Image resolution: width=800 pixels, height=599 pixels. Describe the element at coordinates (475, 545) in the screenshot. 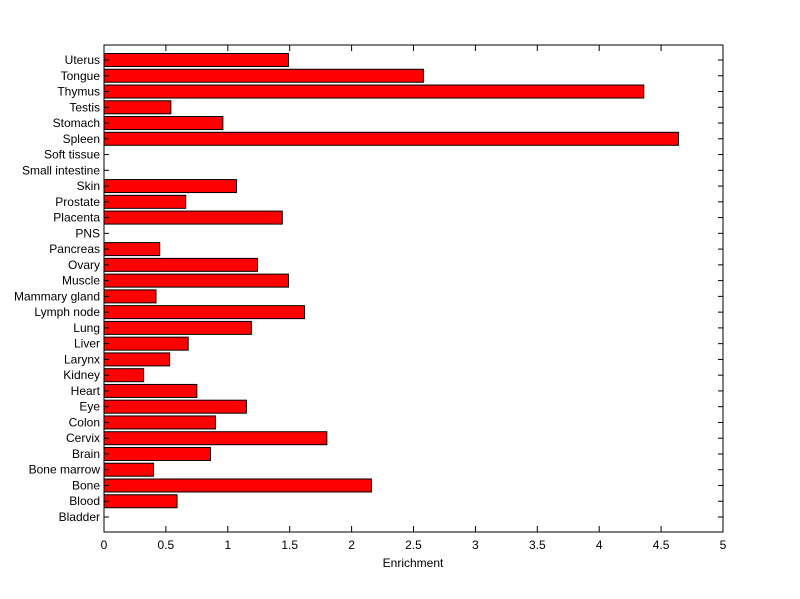

I see `x-tick-label: 3` at that location.